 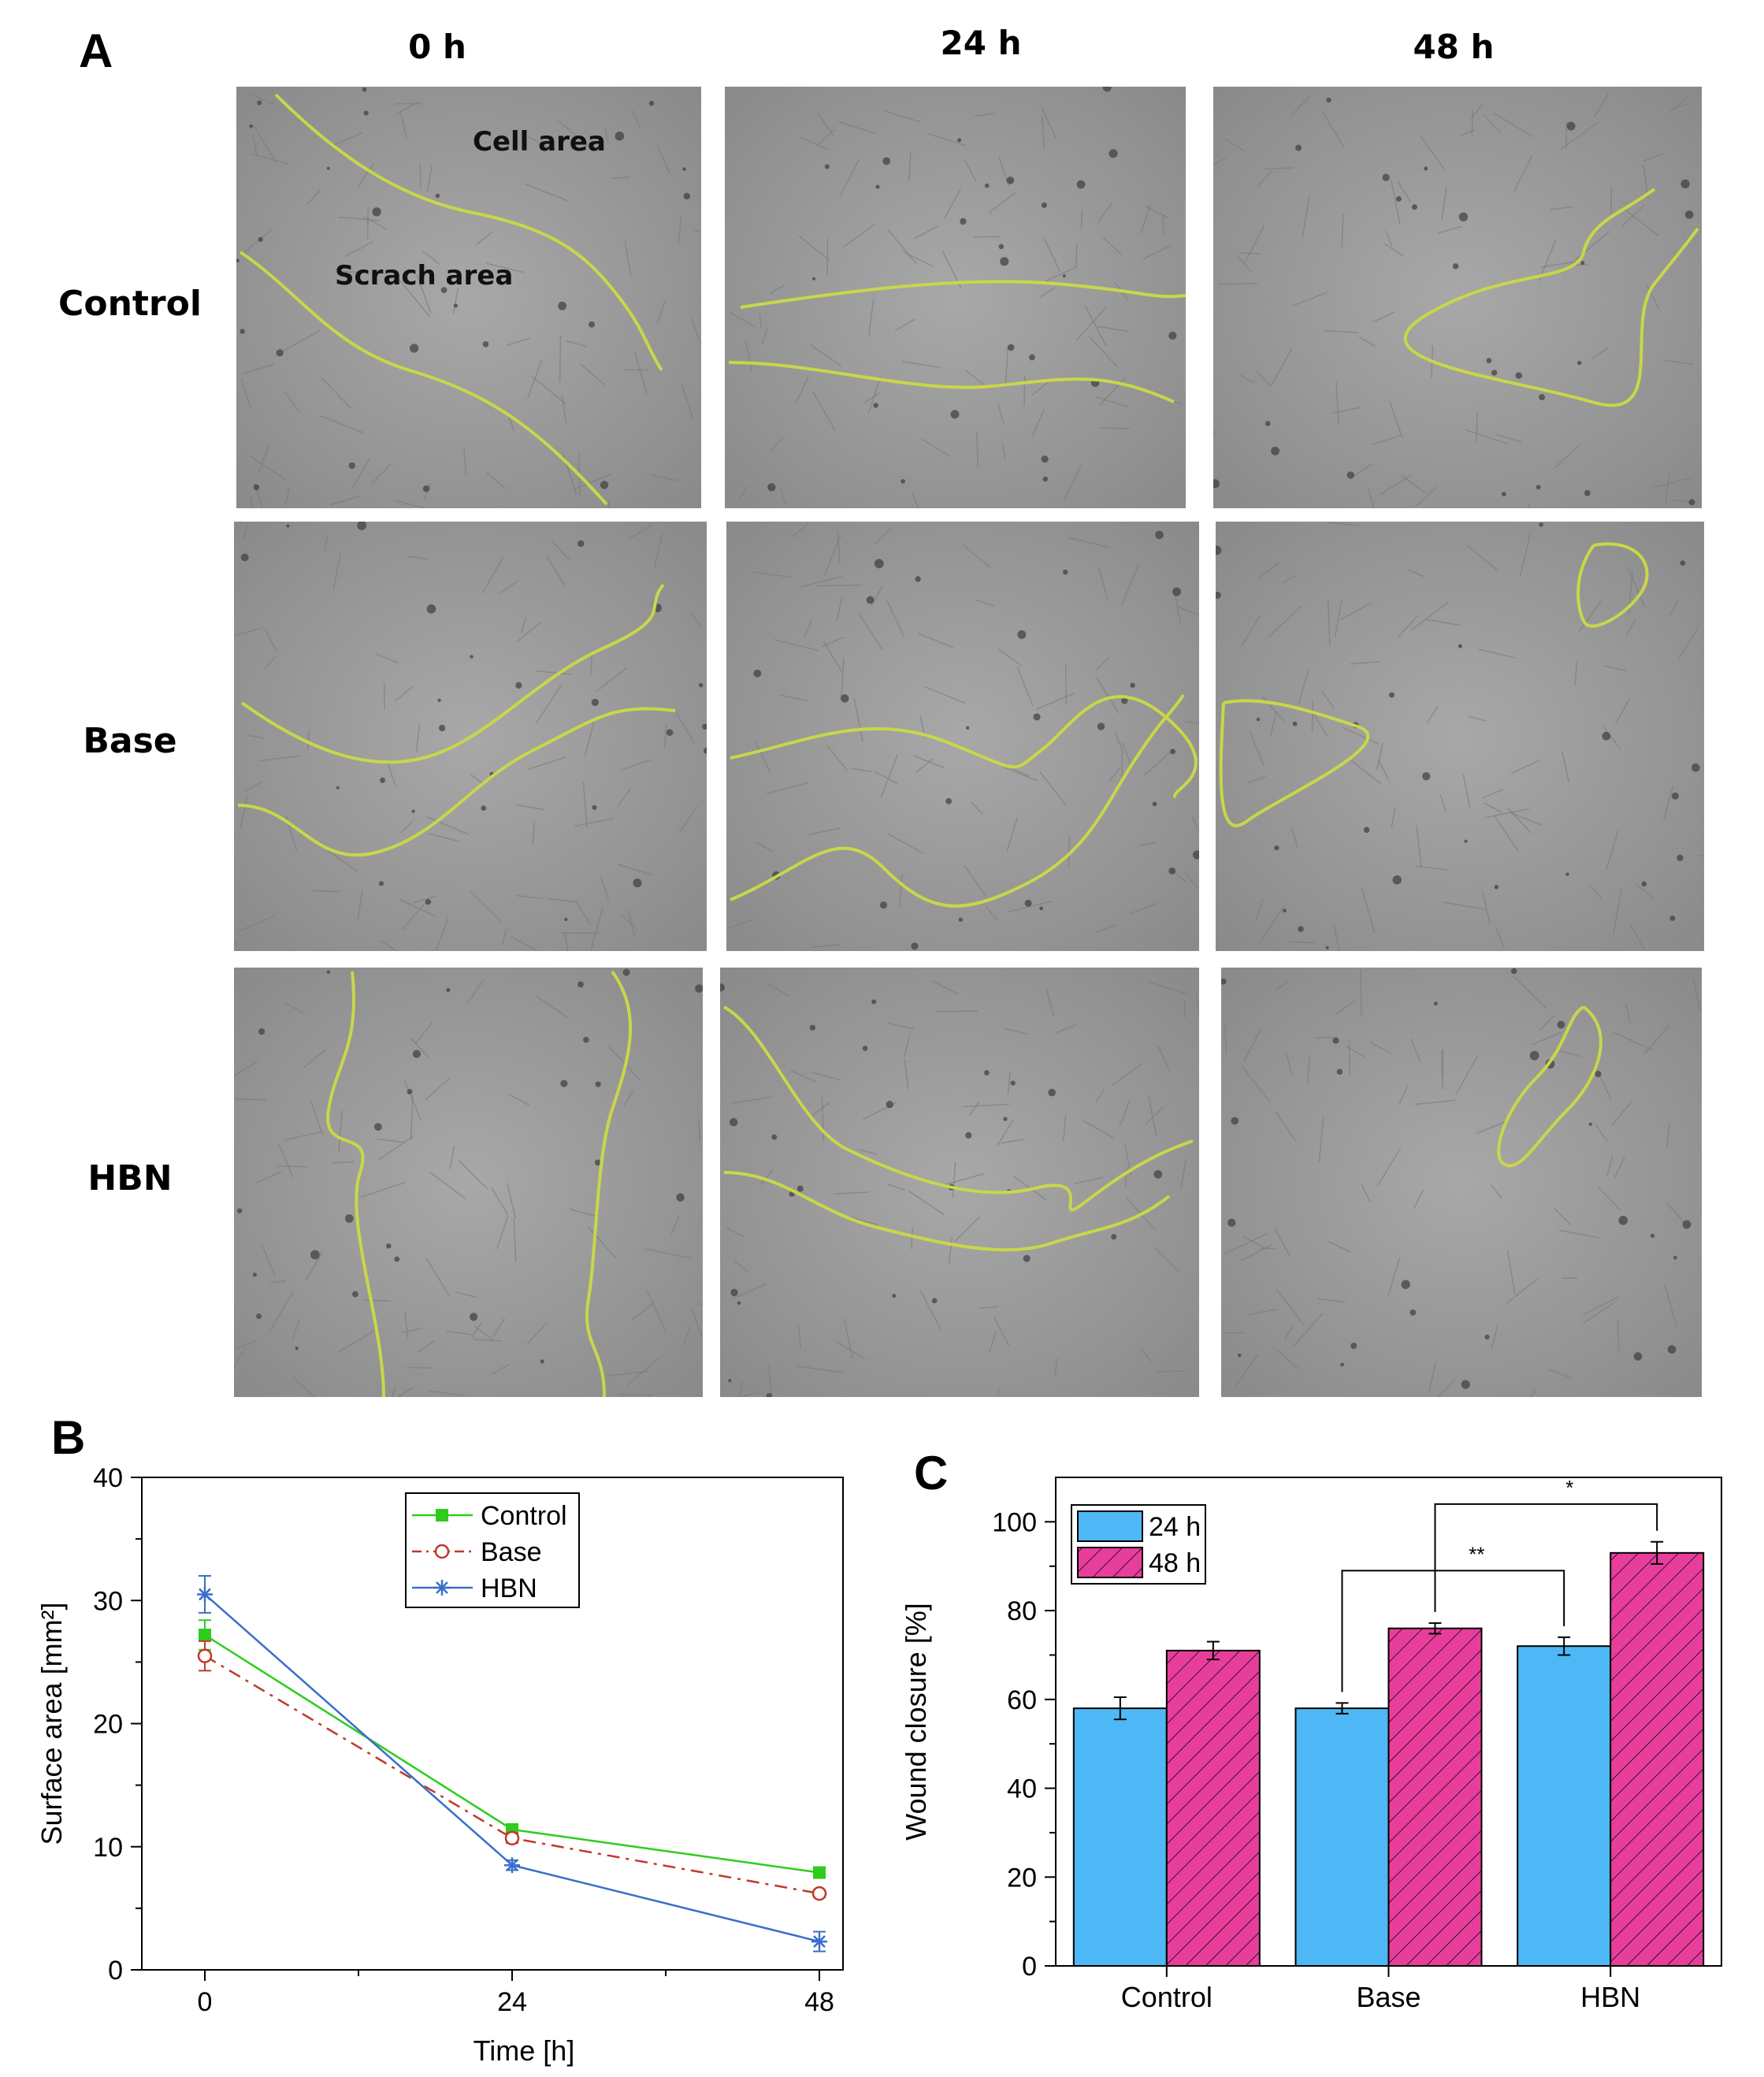 I want to click on microscopy-image, so click(x=470, y=736).